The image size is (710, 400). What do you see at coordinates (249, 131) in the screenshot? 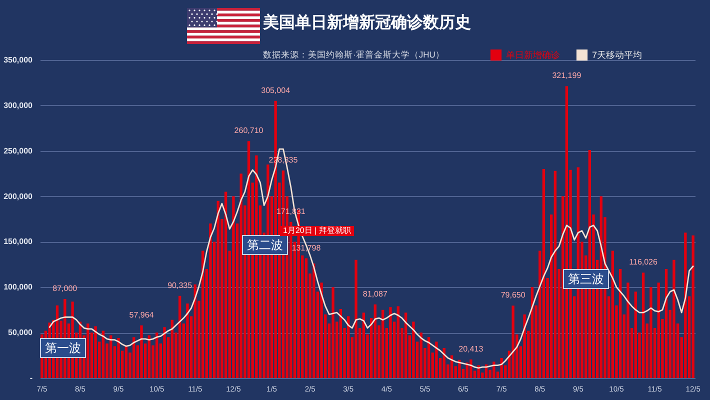
I see `data-label: 260,710` at bounding box center [249, 131].